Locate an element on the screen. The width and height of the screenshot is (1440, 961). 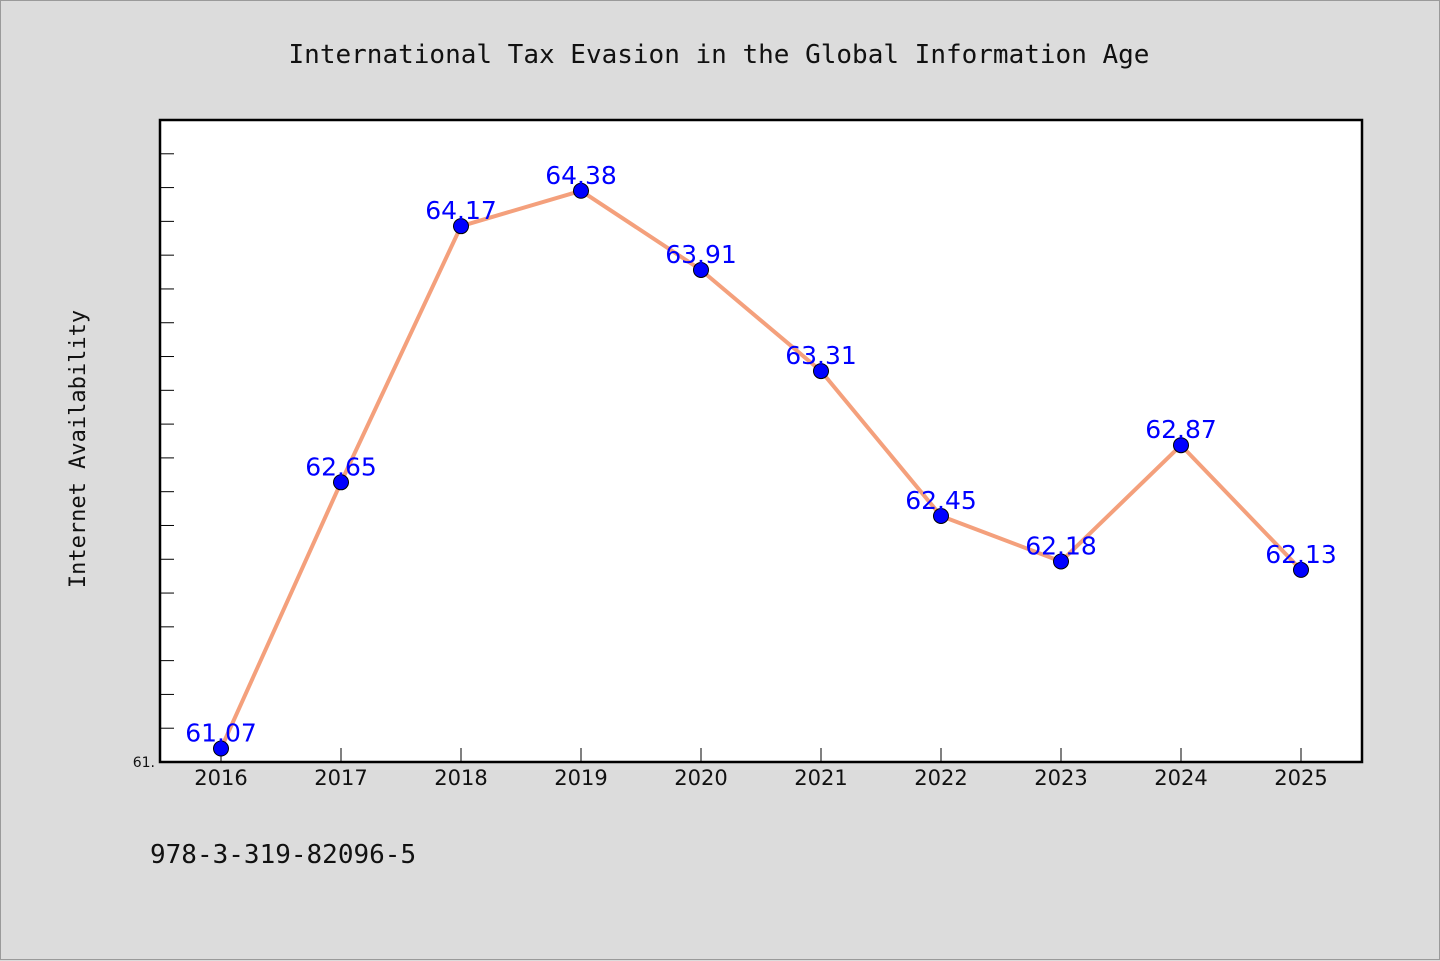
y-axis-ticks is located at coordinates (167, 441).